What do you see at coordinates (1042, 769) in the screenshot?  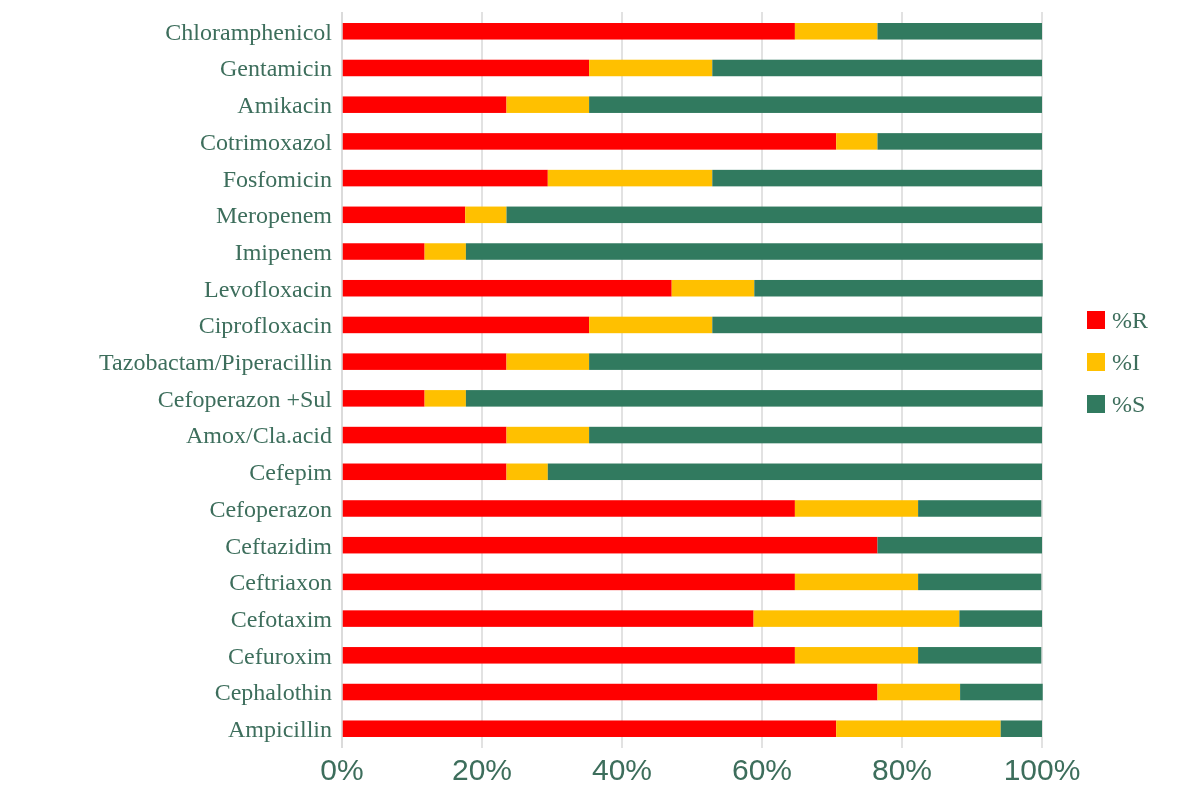 I see `x-tick-label: 100%` at bounding box center [1042, 769].